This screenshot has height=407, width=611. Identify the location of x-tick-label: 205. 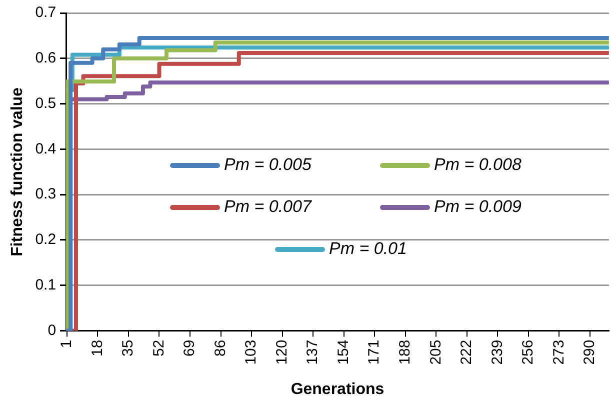
(435, 352).